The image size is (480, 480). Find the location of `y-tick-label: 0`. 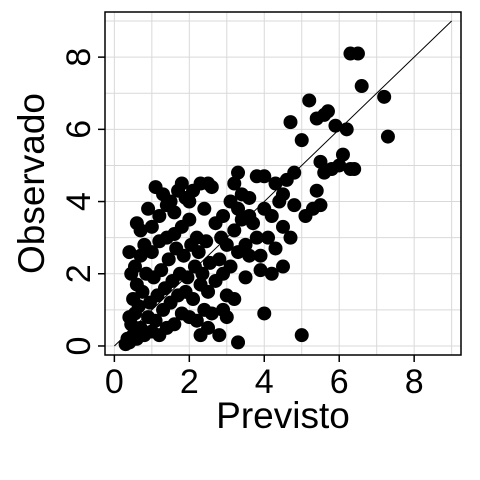

y-tick-label: 0 is located at coordinates (79, 346).